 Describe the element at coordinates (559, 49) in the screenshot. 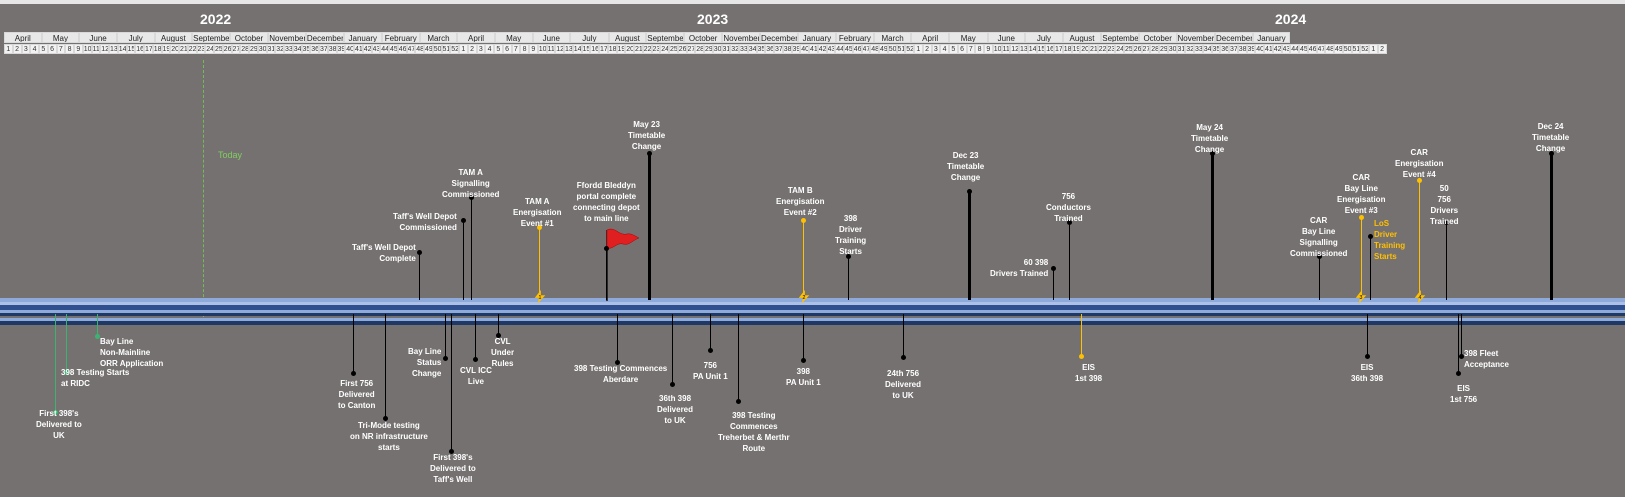

I see `week-cell: 12` at that location.